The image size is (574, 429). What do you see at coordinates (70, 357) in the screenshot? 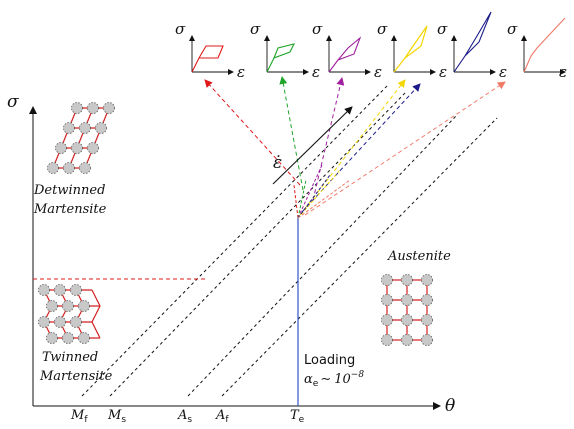
I see `twinned-label: Twinned` at bounding box center [70, 357].